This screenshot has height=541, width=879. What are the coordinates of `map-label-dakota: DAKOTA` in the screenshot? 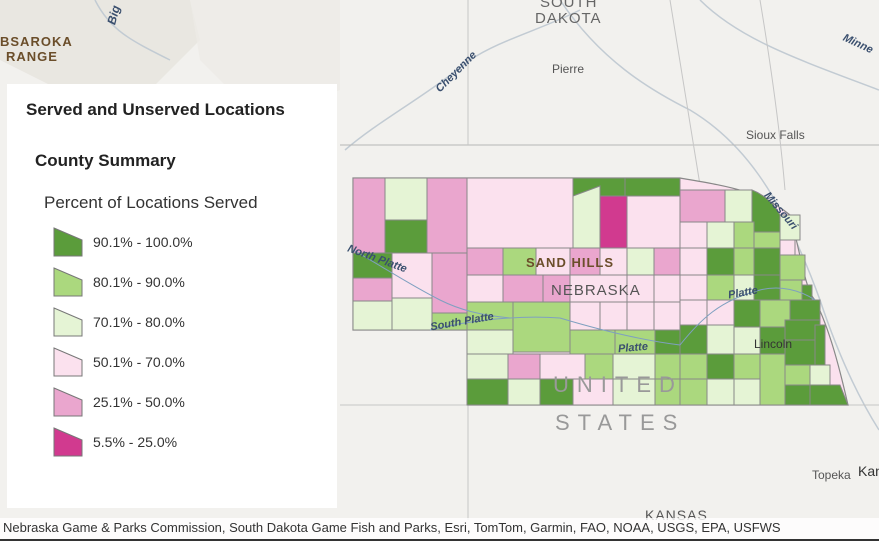 It's located at (568, 18).